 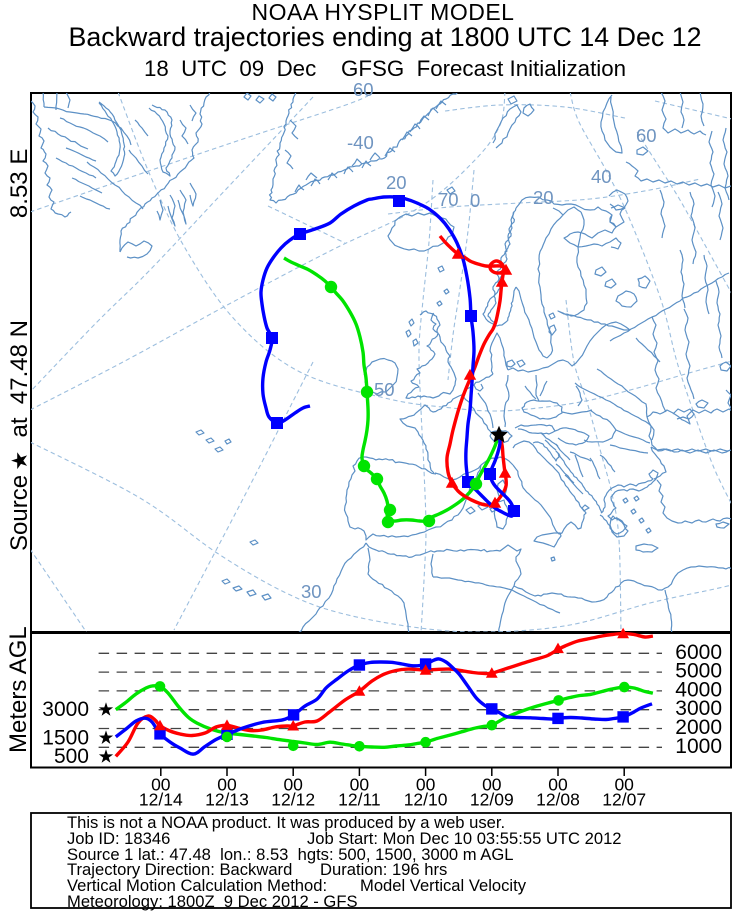 I want to click on svg-text: 6000, so click(x=698, y=652).